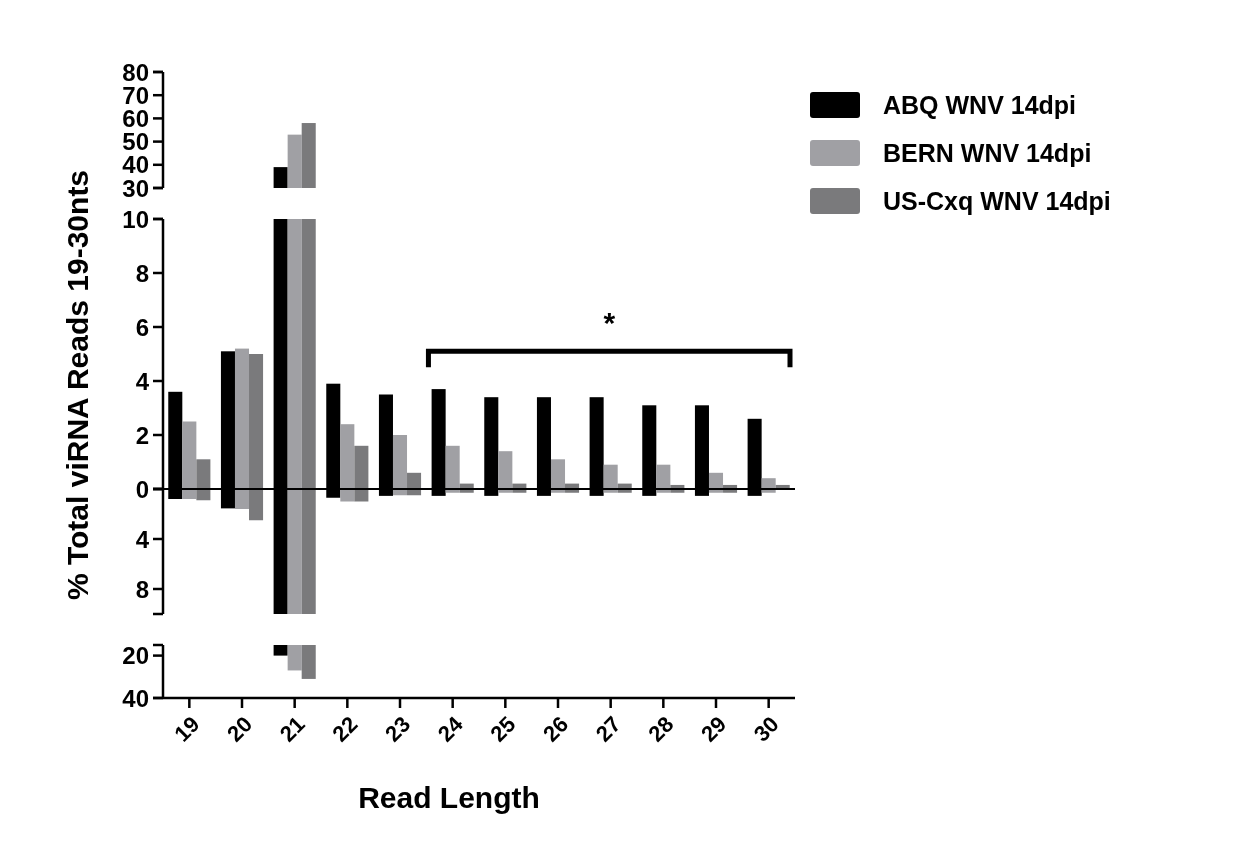 This screenshot has height=867, width=1244. Describe the element at coordinates (187, 729) in the screenshot. I see `x-tick-label: 19` at that location.